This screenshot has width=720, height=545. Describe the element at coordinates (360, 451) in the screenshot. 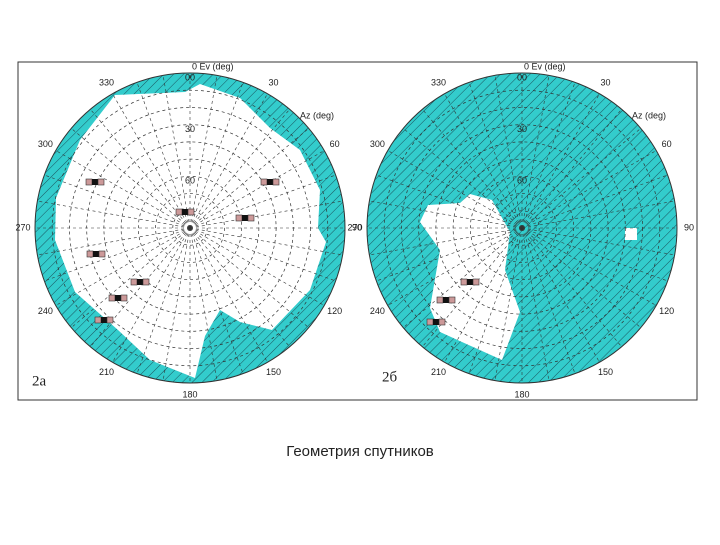

I see `caption: Геометрия спутников` at that location.